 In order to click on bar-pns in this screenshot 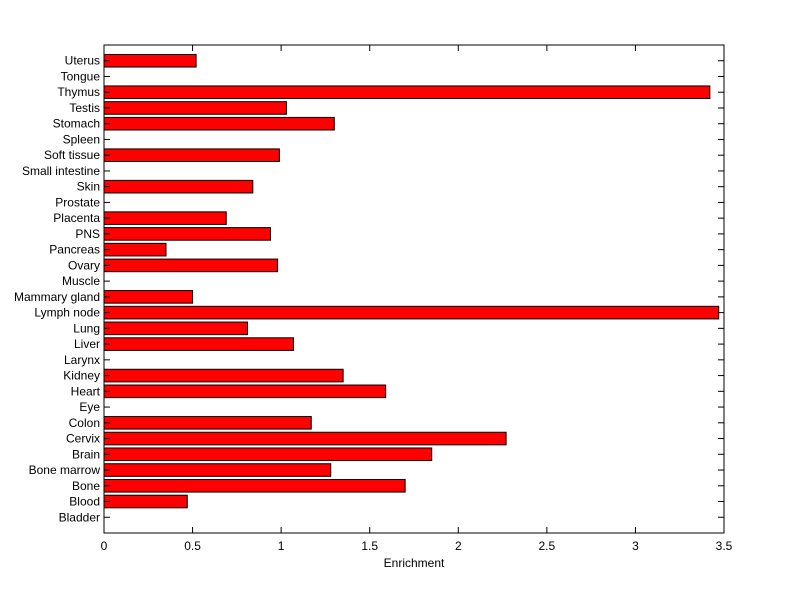, I will do `click(187, 234)`.